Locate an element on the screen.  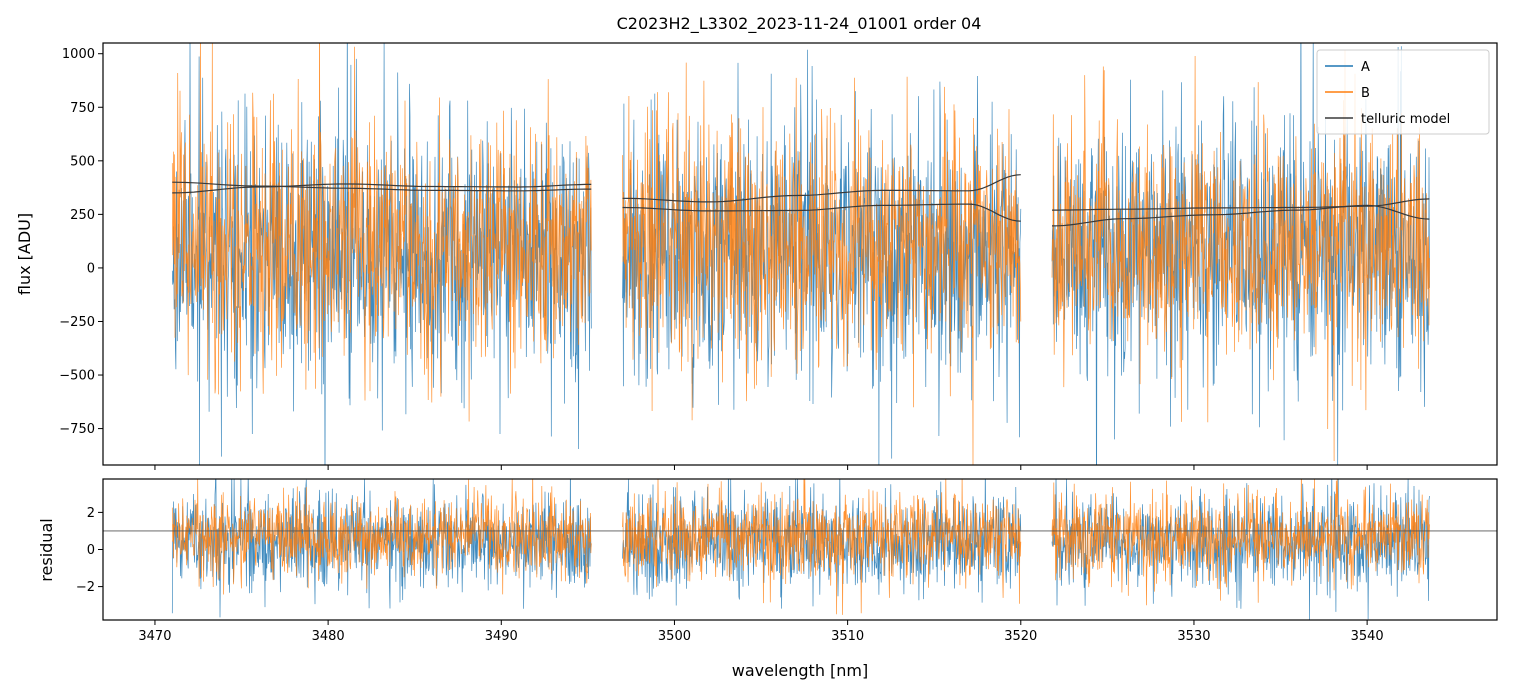
x-tick-label: 3480 is located at coordinates (328, 636).